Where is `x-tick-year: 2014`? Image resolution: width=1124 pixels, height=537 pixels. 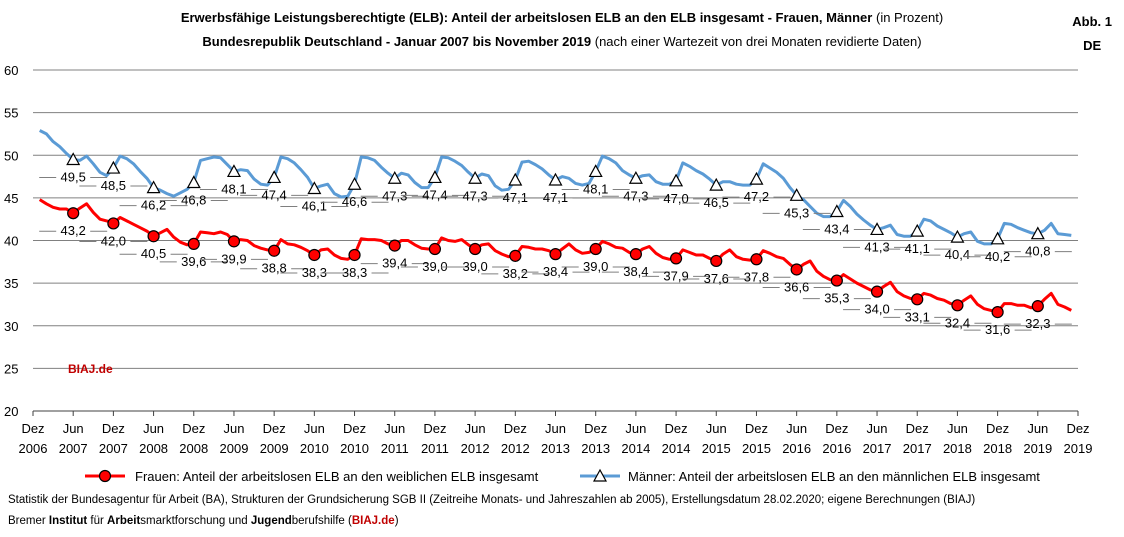
x-tick-year: 2014 is located at coordinates (676, 448).